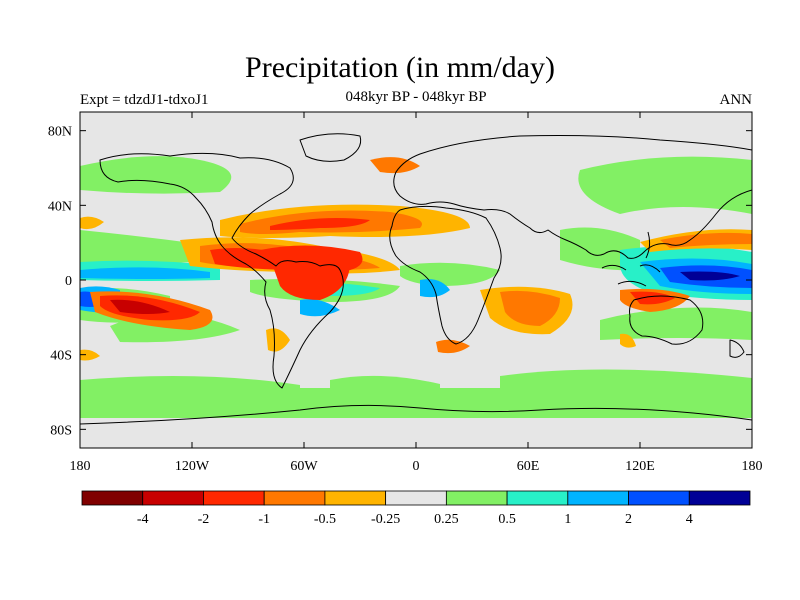  Describe the element at coordinates (143, 519) in the screenshot. I see `colorbar-label: -4` at that location.